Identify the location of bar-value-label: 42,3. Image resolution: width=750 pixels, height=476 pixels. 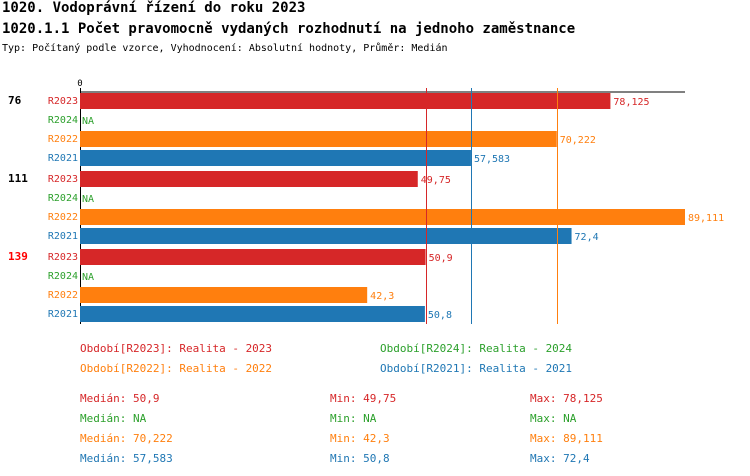
(382, 296).